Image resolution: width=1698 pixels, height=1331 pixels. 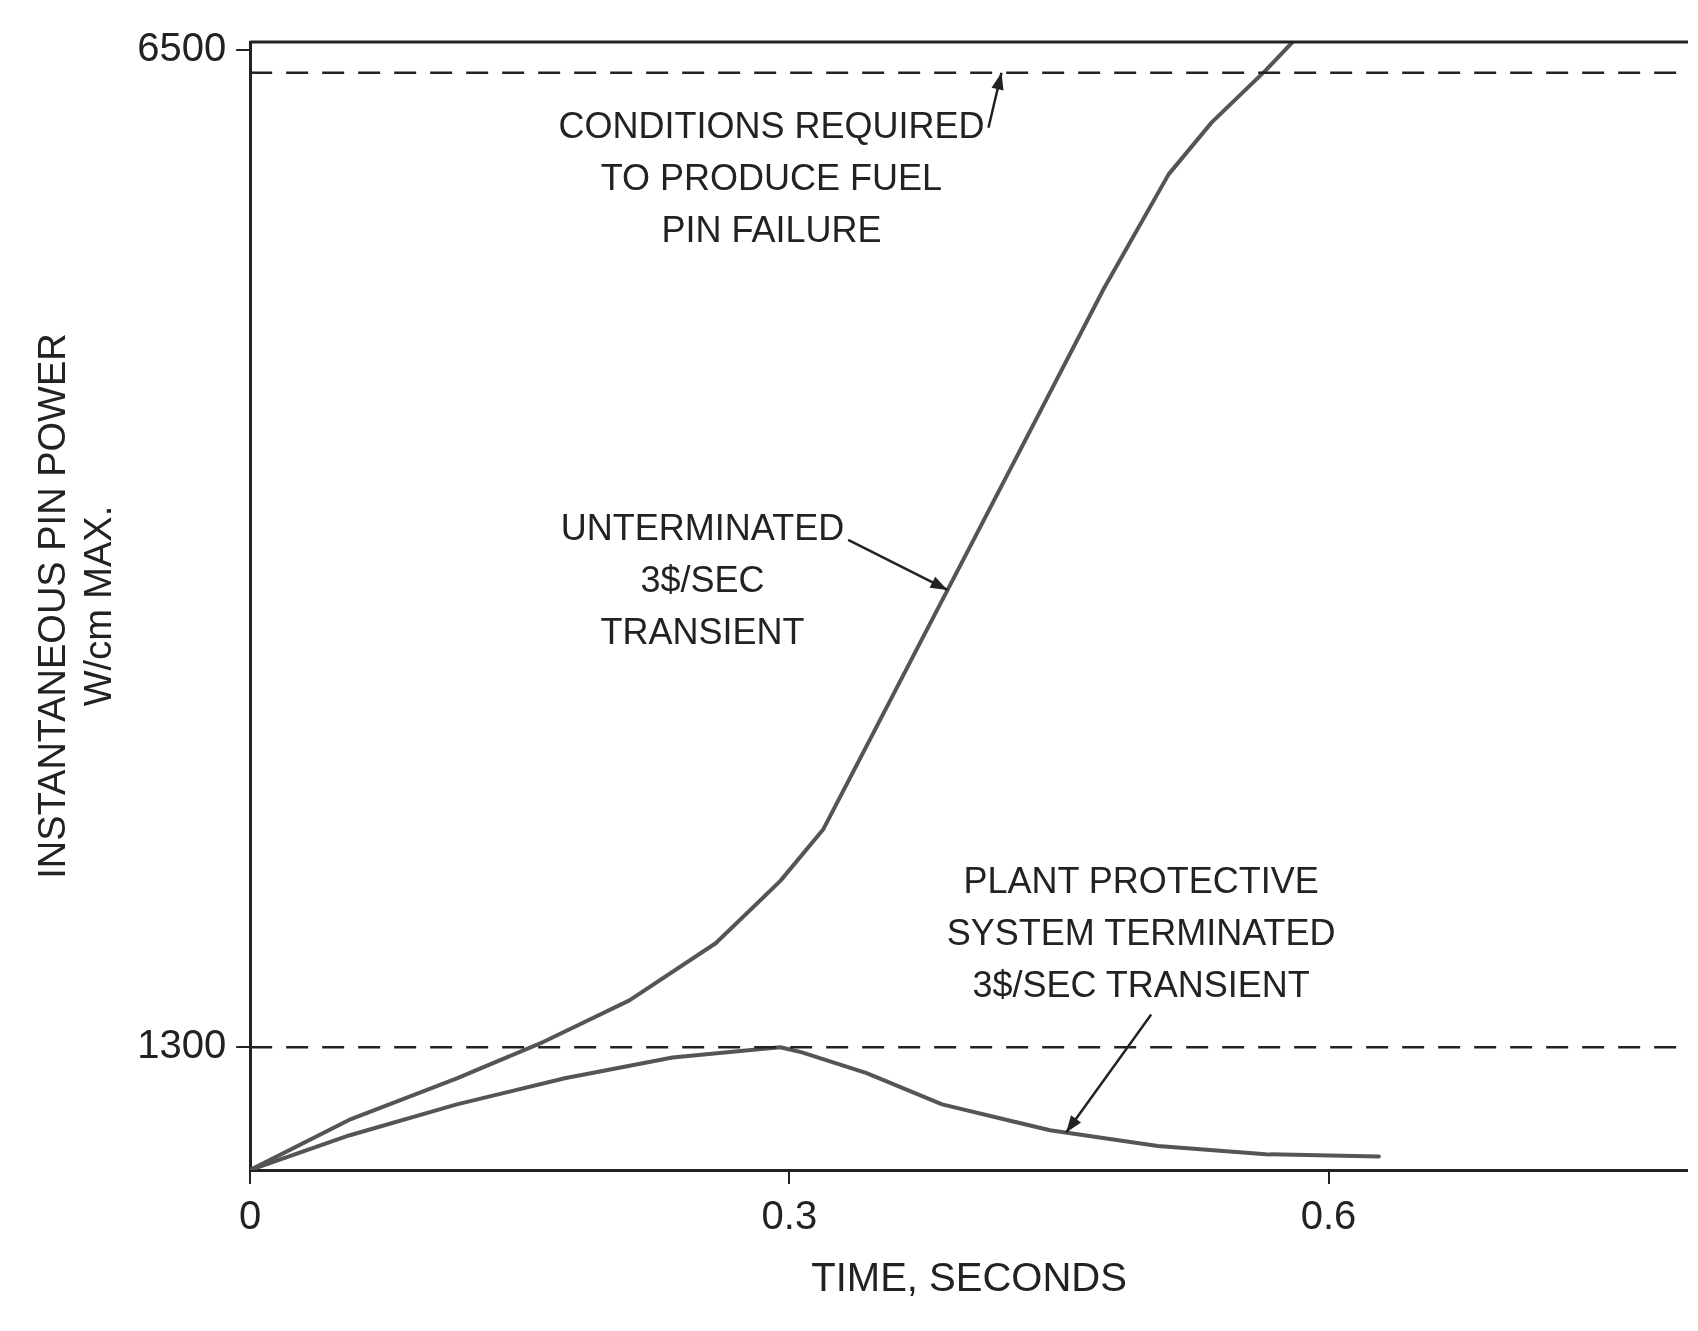 I want to click on annotation: CONDITIONS REQUIRED TO PRODUCE FUEL PIN FAILURE, so click(x=771, y=177).